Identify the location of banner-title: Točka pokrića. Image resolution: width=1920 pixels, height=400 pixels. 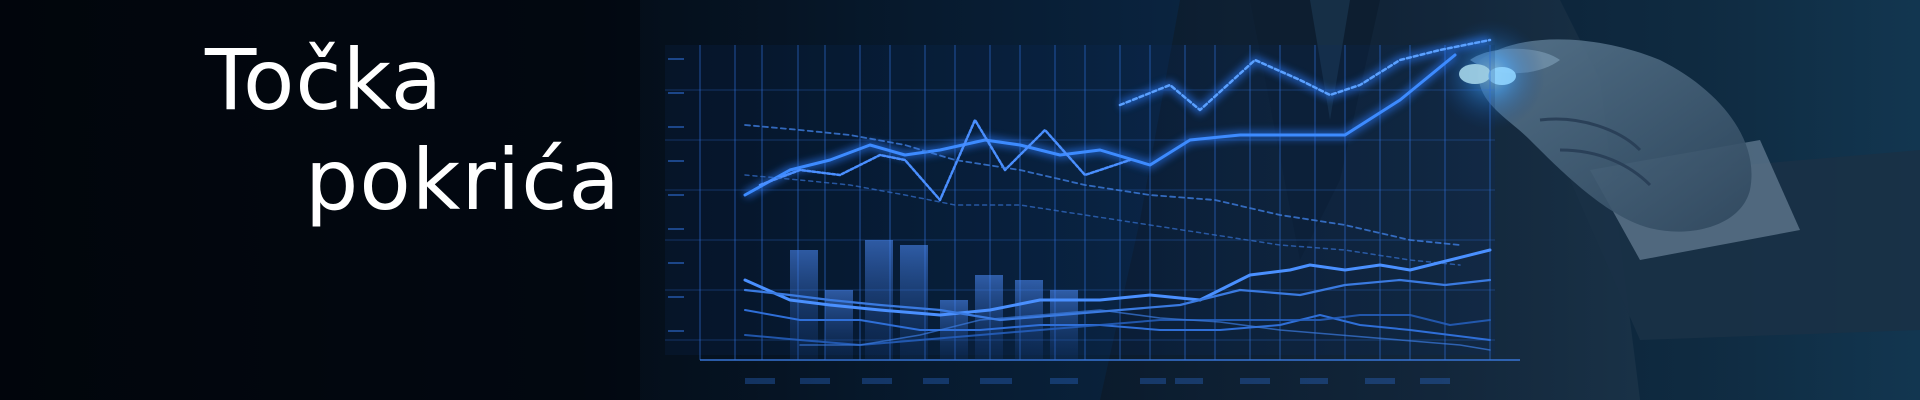
(413, 130).